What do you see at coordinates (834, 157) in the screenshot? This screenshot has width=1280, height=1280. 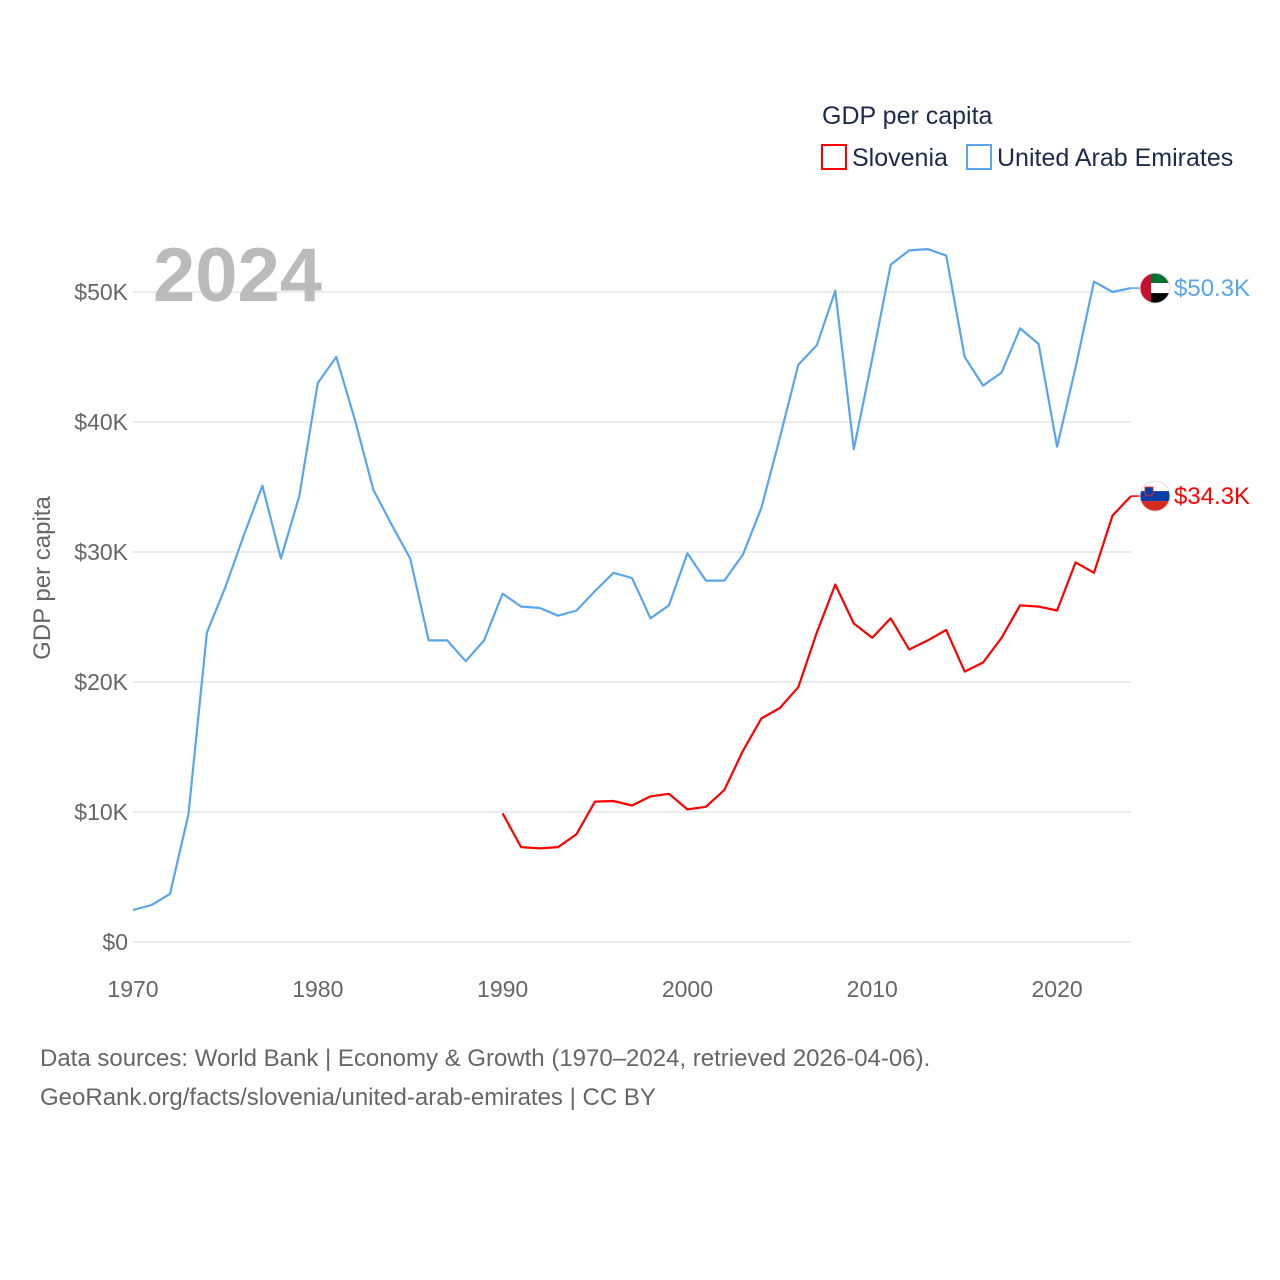 I see `legend-swatch-slovenia` at bounding box center [834, 157].